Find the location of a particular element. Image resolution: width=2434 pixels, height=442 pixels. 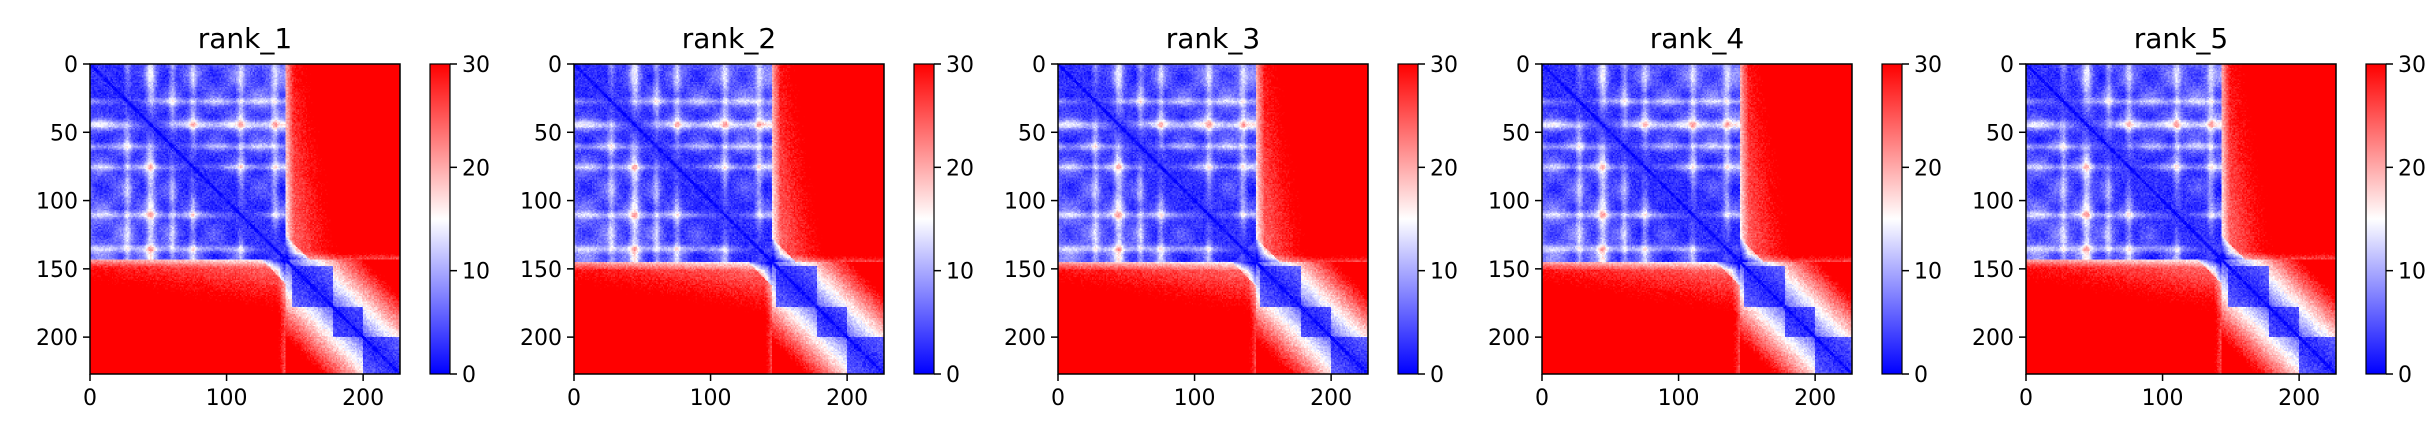

panel-title: rank_2 is located at coordinates (729, 38).